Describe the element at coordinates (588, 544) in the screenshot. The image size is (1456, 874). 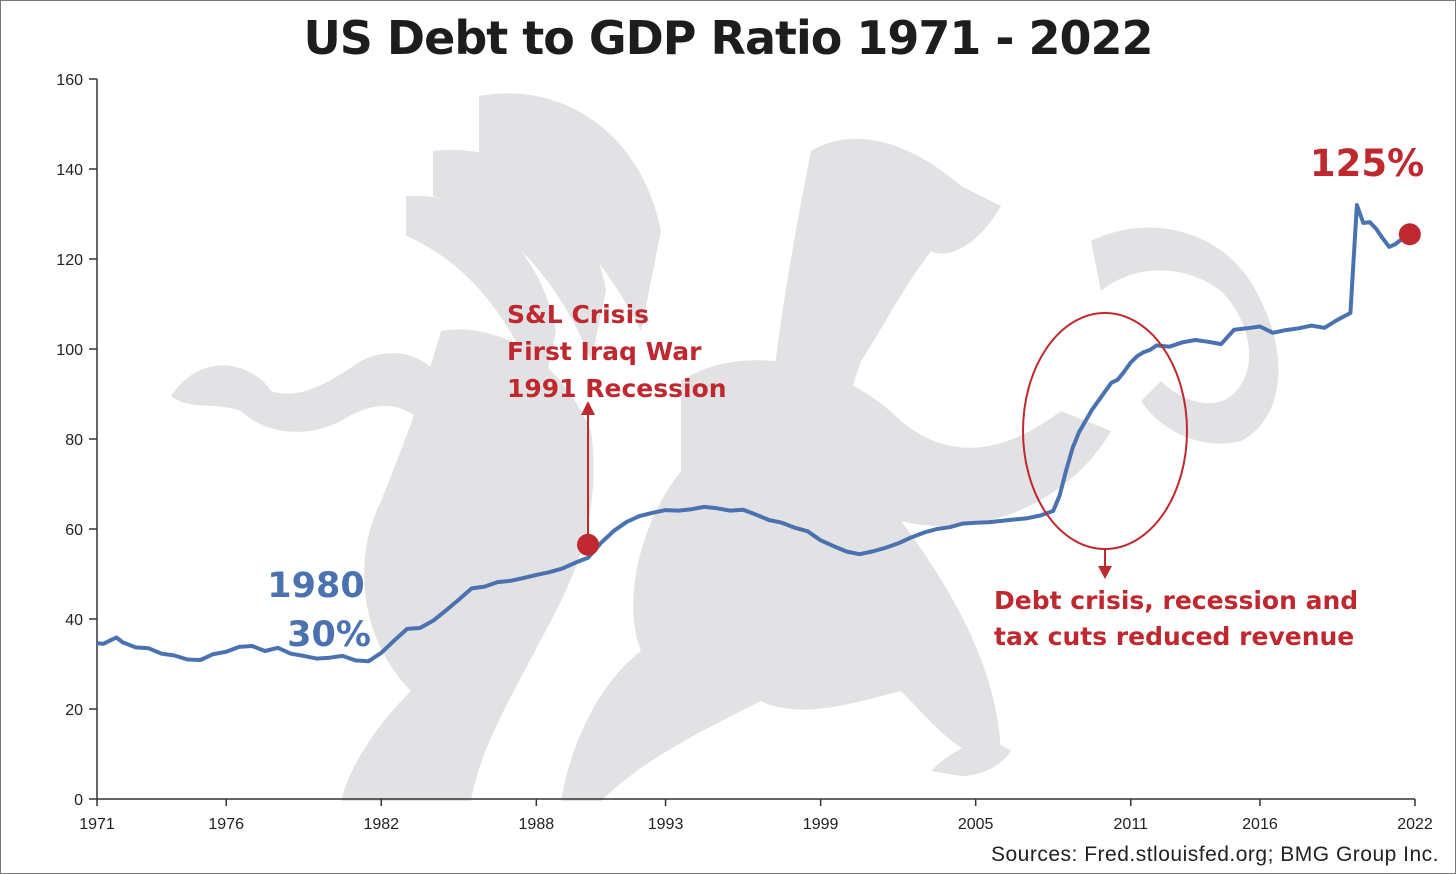
I see `marker-1990` at that location.